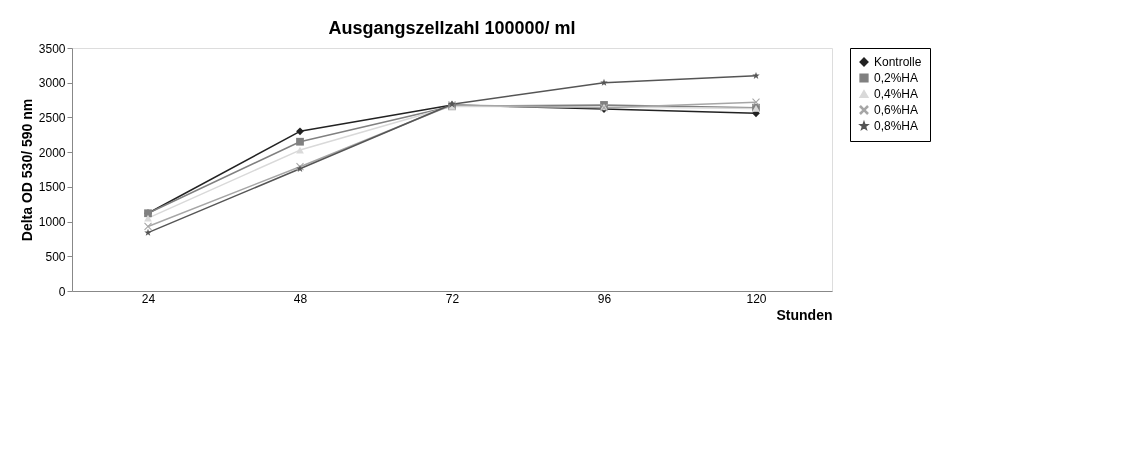  Describe the element at coordinates (52, 117) in the screenshot. I see `y-tick-label: 2500` at that location.